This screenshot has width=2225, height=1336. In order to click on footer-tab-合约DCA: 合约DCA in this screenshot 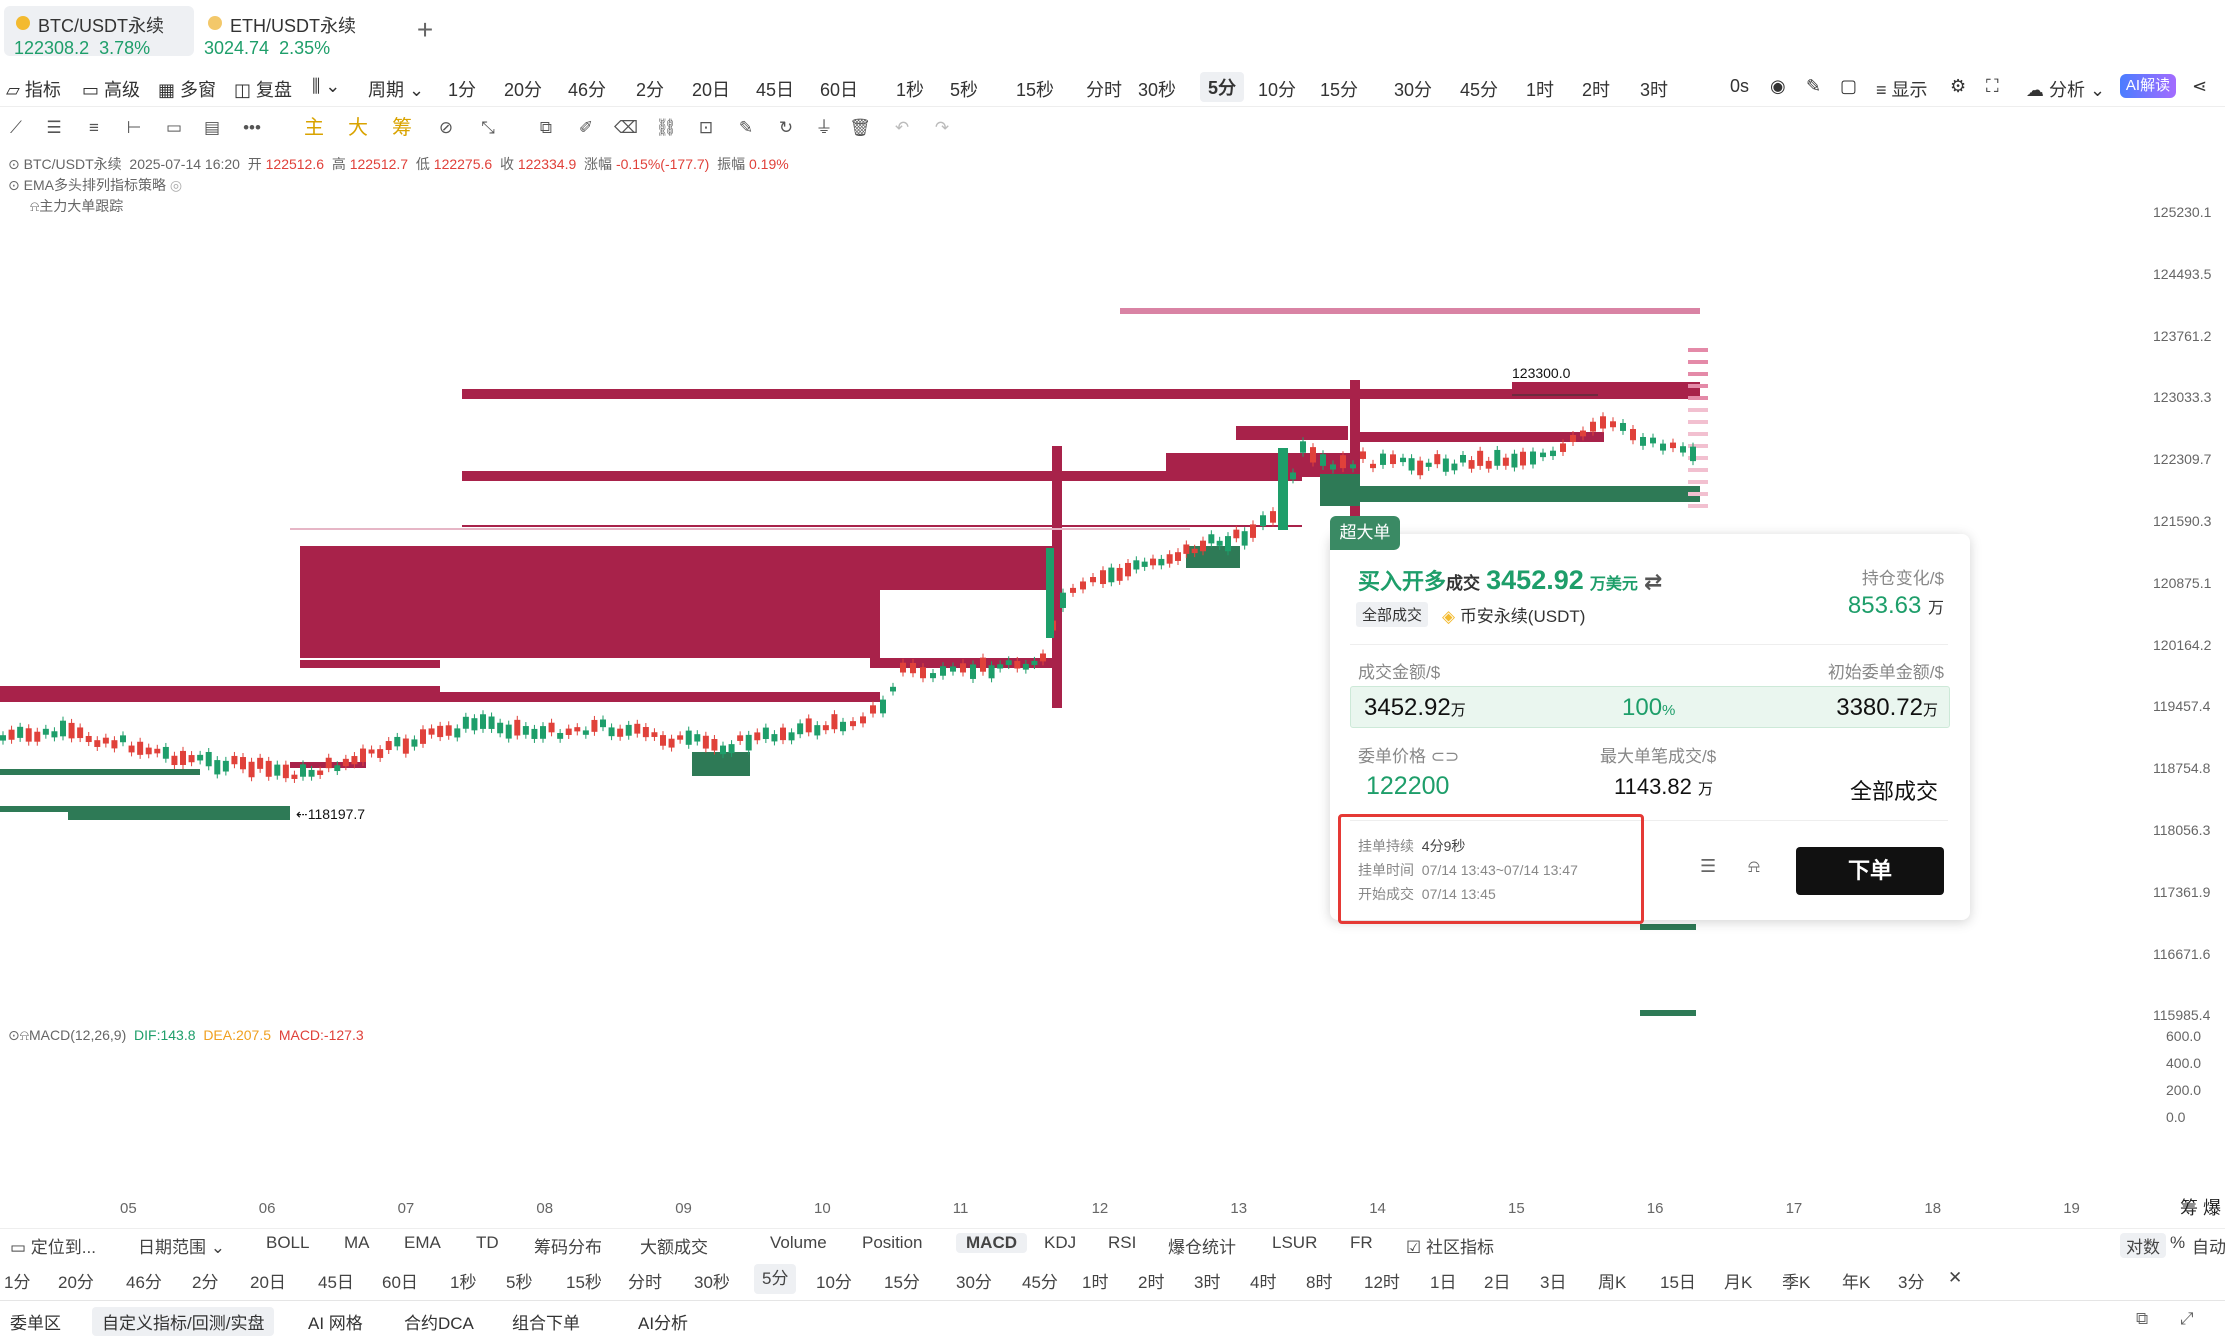, I will do `click(439, 1323)`.